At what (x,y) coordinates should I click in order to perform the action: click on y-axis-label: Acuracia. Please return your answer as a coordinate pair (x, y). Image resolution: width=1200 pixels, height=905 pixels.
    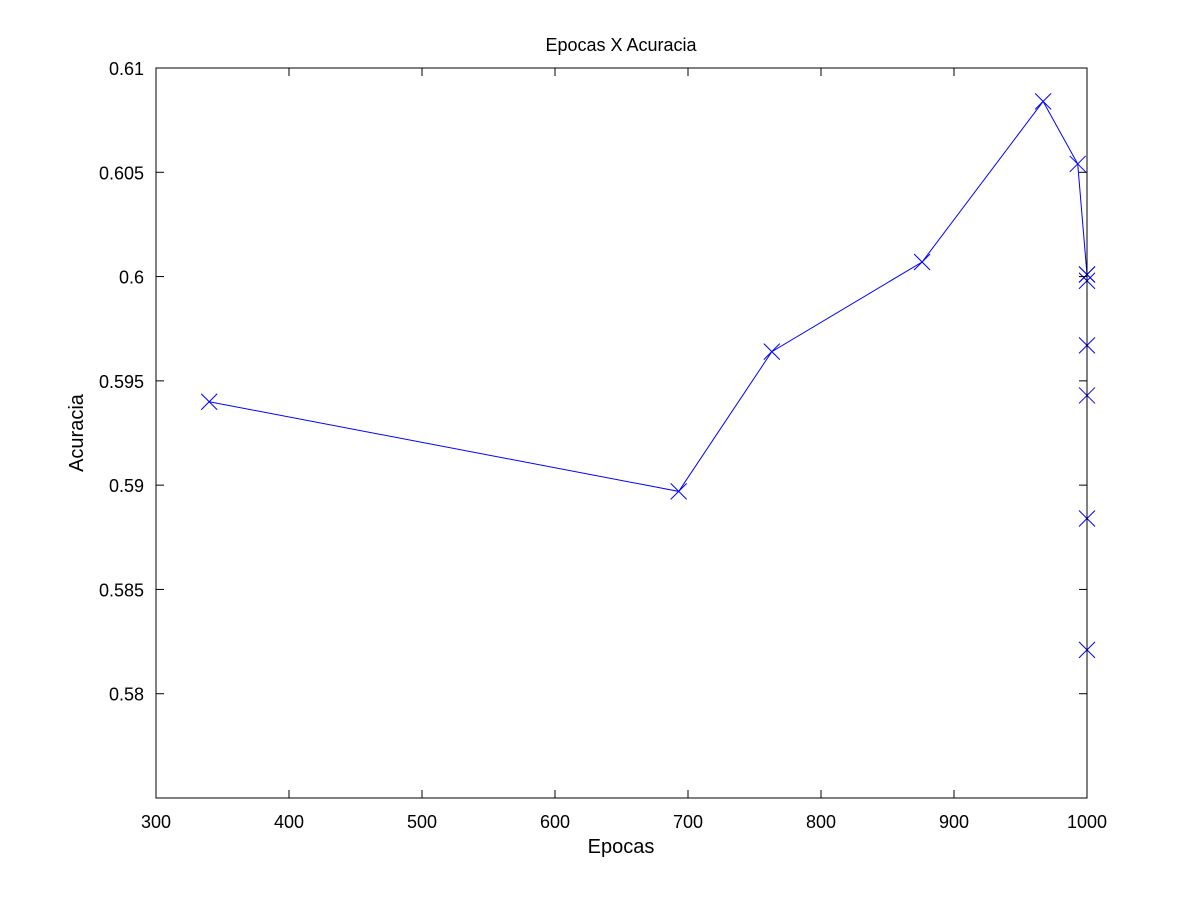
    Looking at the image, I should click on (77, 432).